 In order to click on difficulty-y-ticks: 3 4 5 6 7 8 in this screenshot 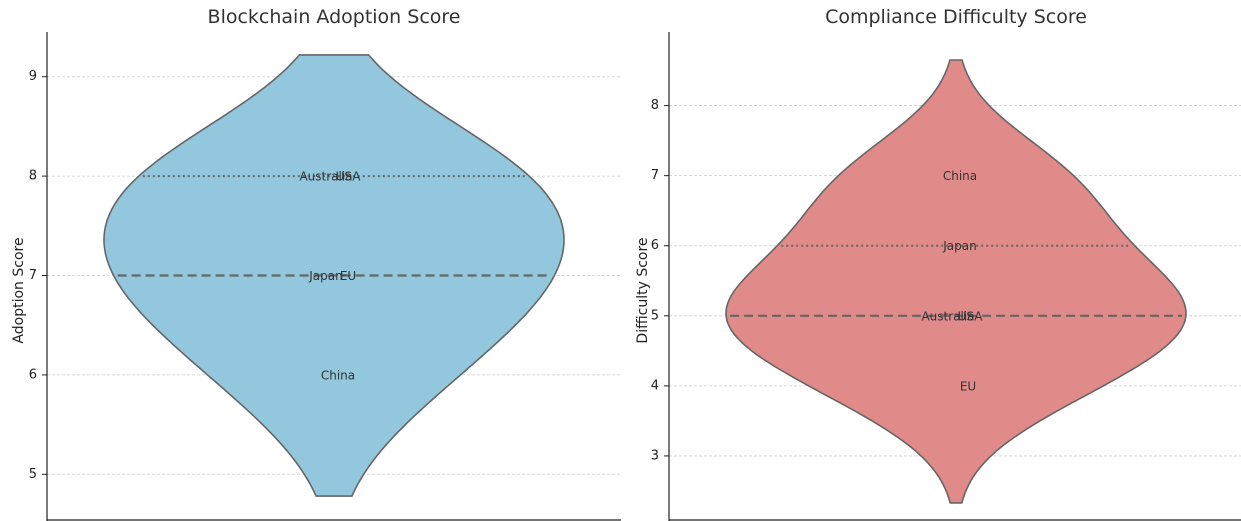, I will do `click(660, 280)`.